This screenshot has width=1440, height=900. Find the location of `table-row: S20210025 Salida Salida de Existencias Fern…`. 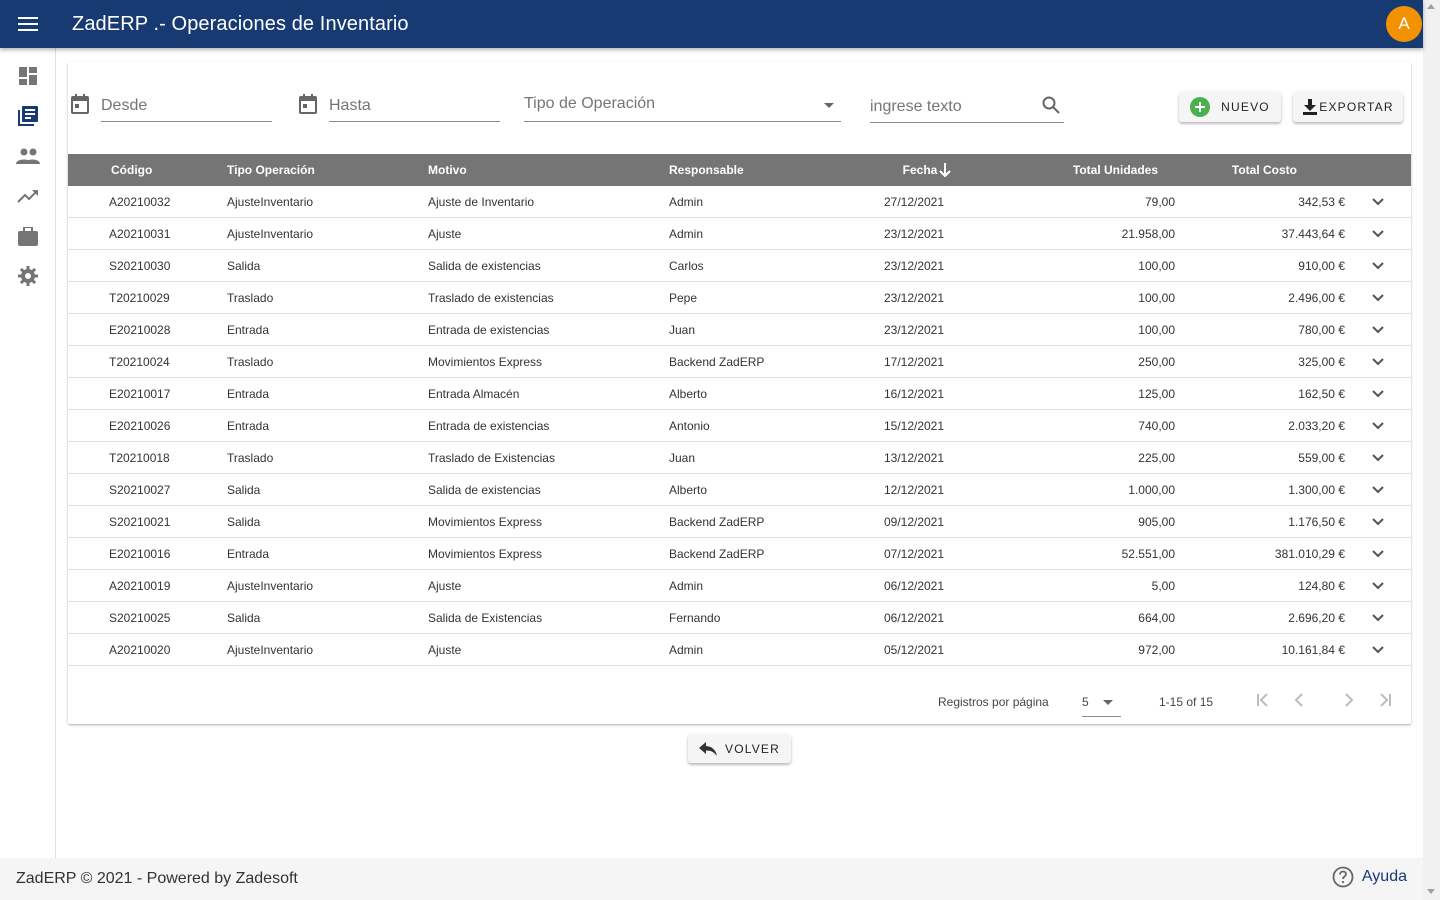

table-row: S20210025 Salida Salida de Existencias Fern… is located at coordinates (739, 618).